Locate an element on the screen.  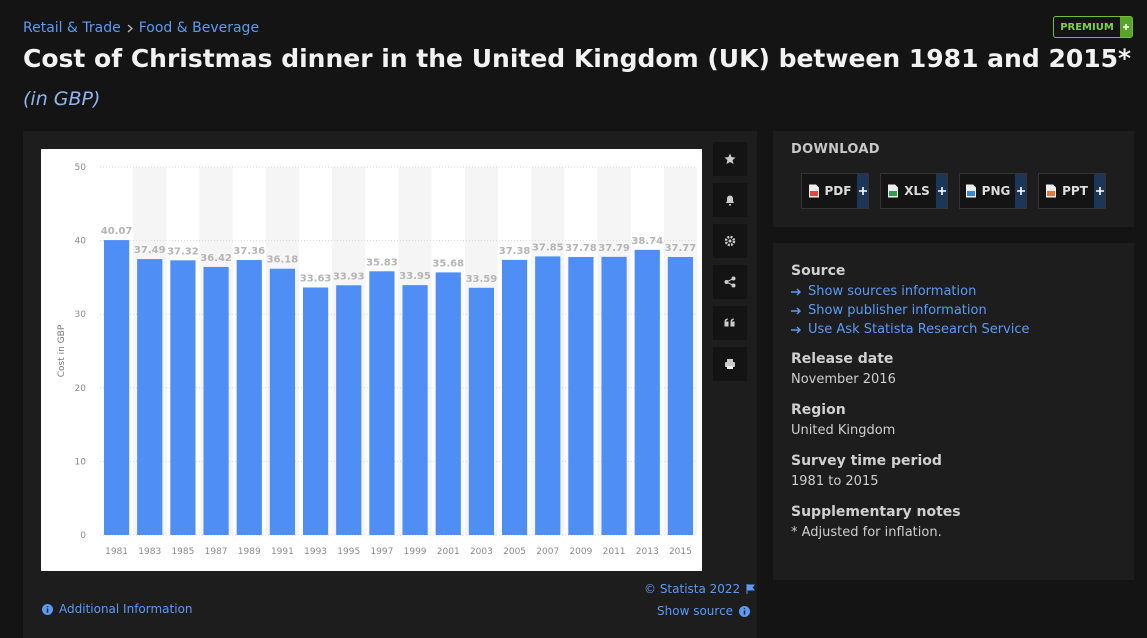
file-icon is located at coordinates (1051, 191).